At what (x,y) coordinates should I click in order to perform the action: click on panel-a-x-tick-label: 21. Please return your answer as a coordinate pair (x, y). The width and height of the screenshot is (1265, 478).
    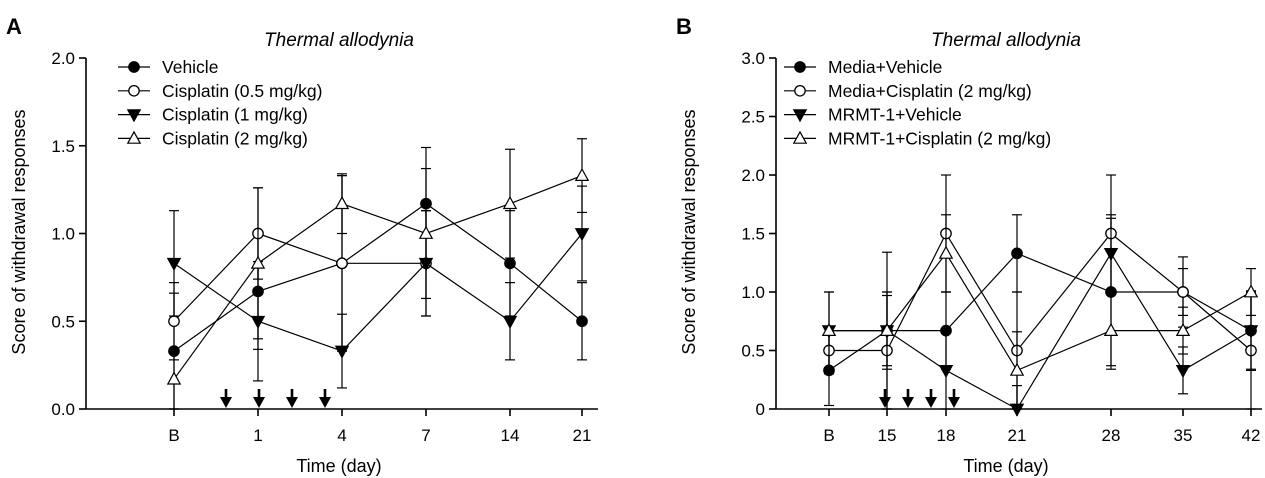
    Looking at the image, I should click on (582, 435).